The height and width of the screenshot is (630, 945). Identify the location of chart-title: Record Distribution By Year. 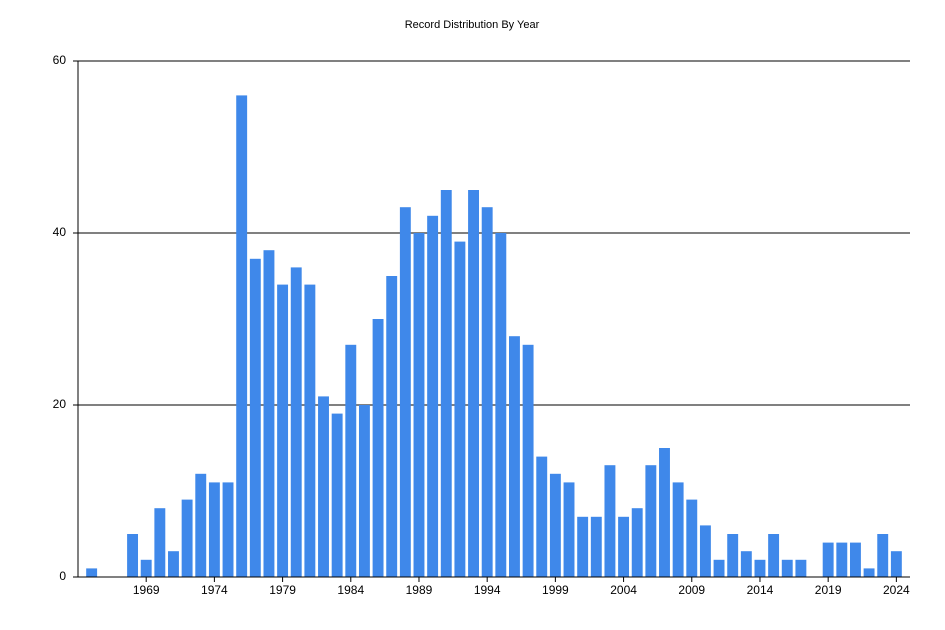
(472, 25).